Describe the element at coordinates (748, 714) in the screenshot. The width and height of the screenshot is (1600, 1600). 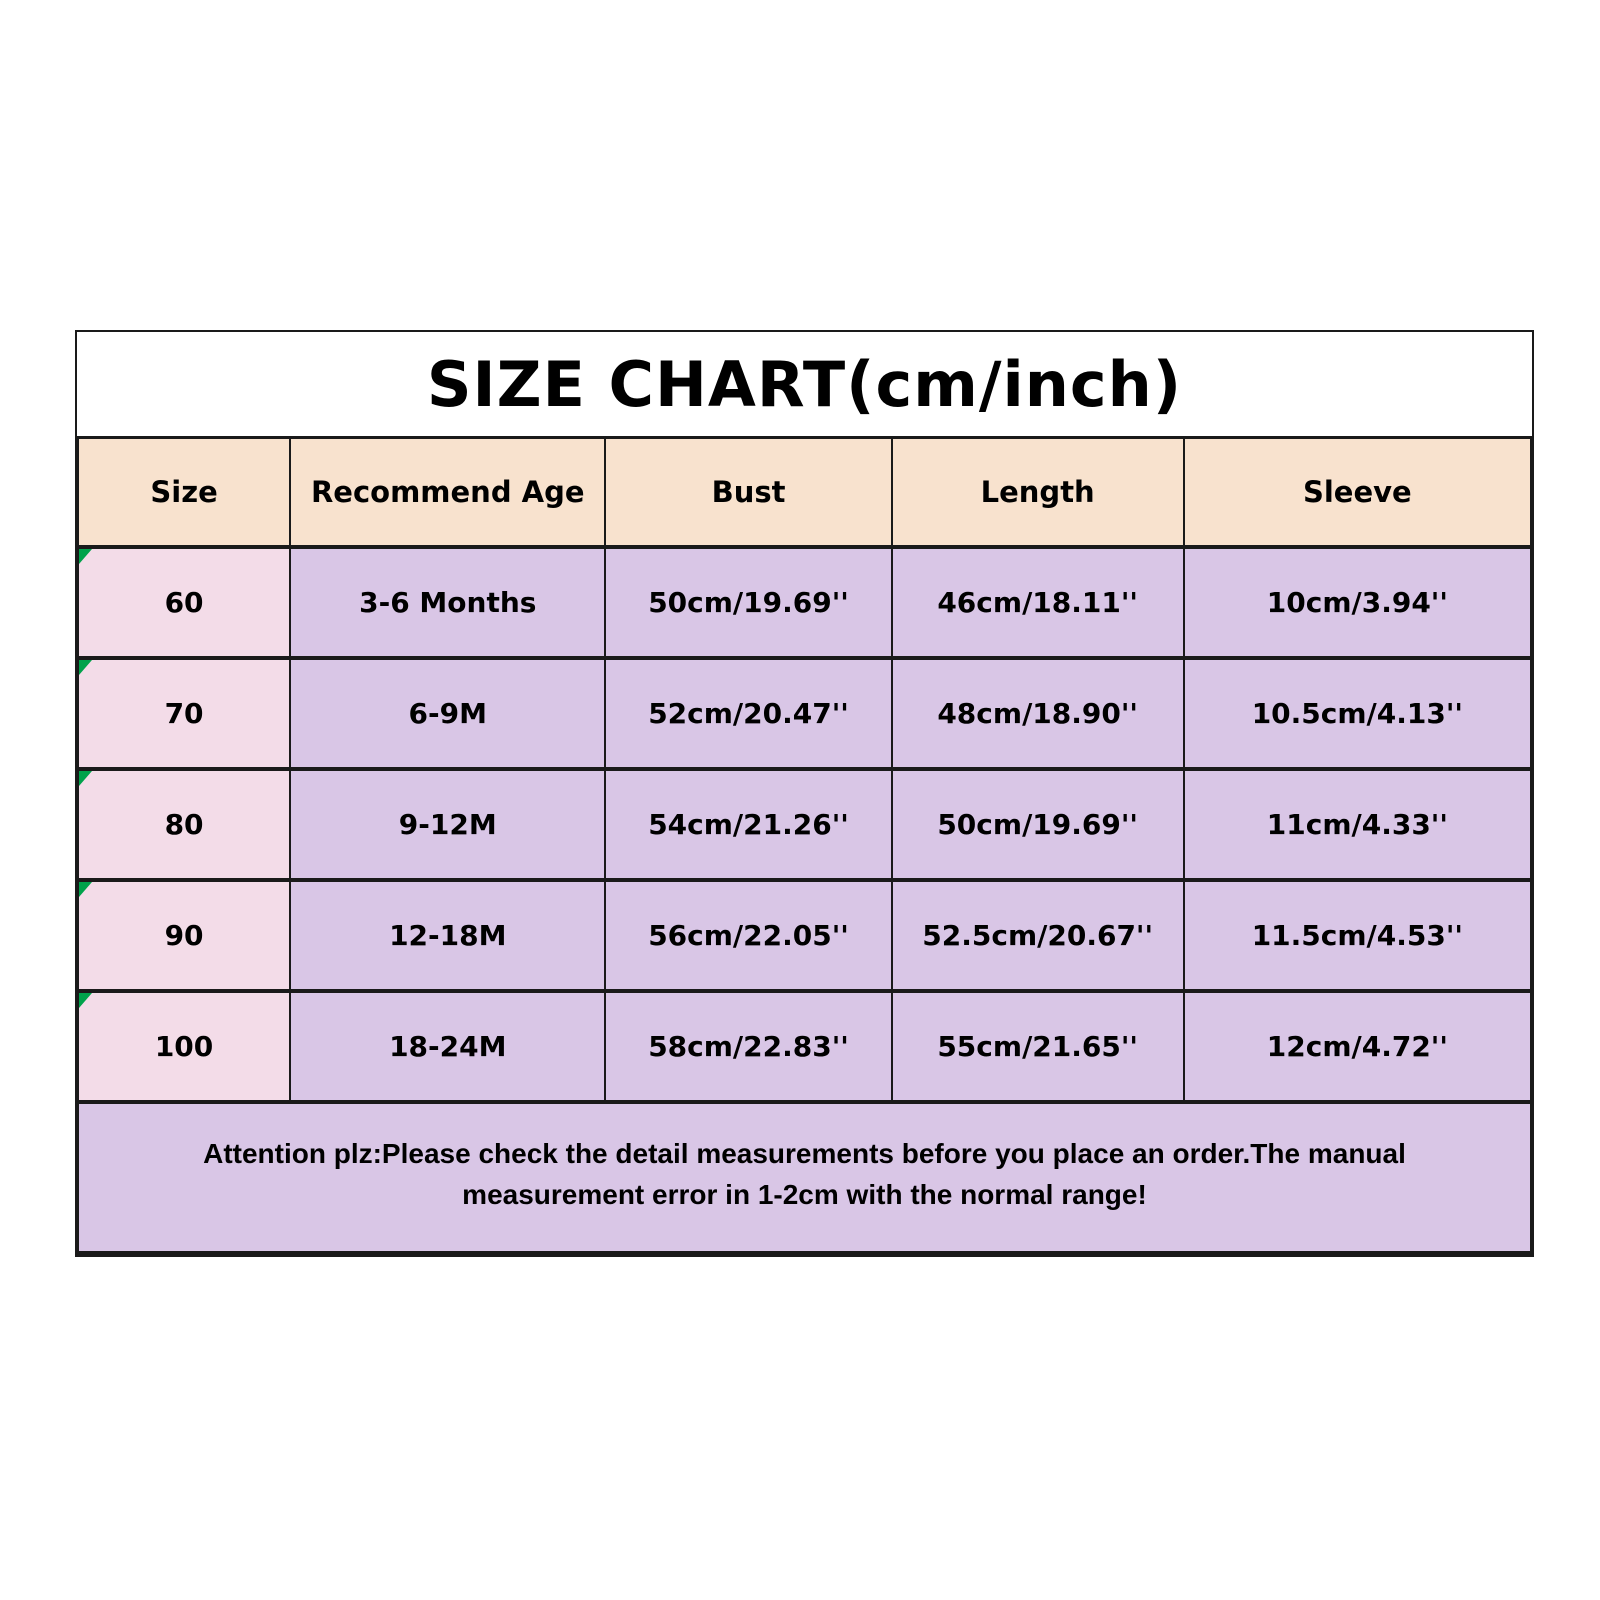
I see `cell-bust: 52cm/20.47''` at that location.